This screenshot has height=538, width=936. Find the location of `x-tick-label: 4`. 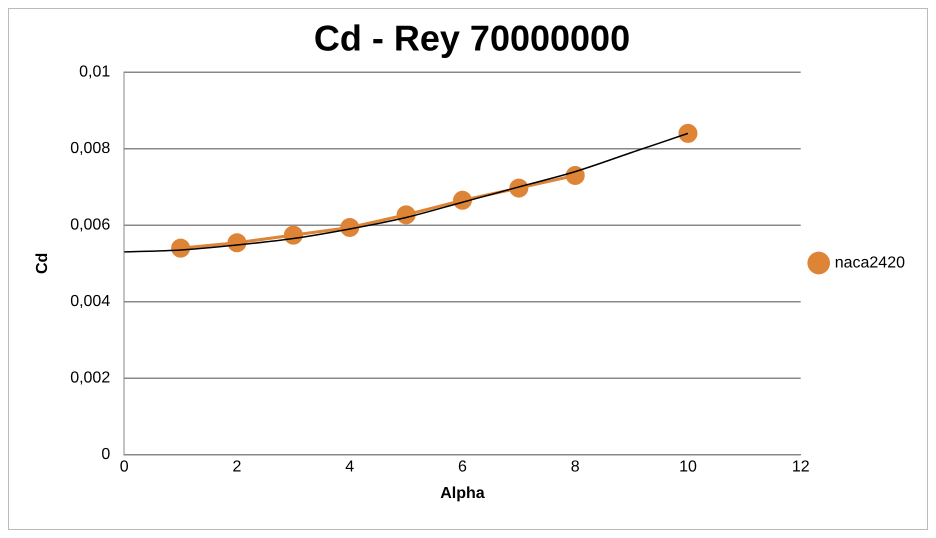

x-tick-label: 4 is located at coordinates (349, 467).